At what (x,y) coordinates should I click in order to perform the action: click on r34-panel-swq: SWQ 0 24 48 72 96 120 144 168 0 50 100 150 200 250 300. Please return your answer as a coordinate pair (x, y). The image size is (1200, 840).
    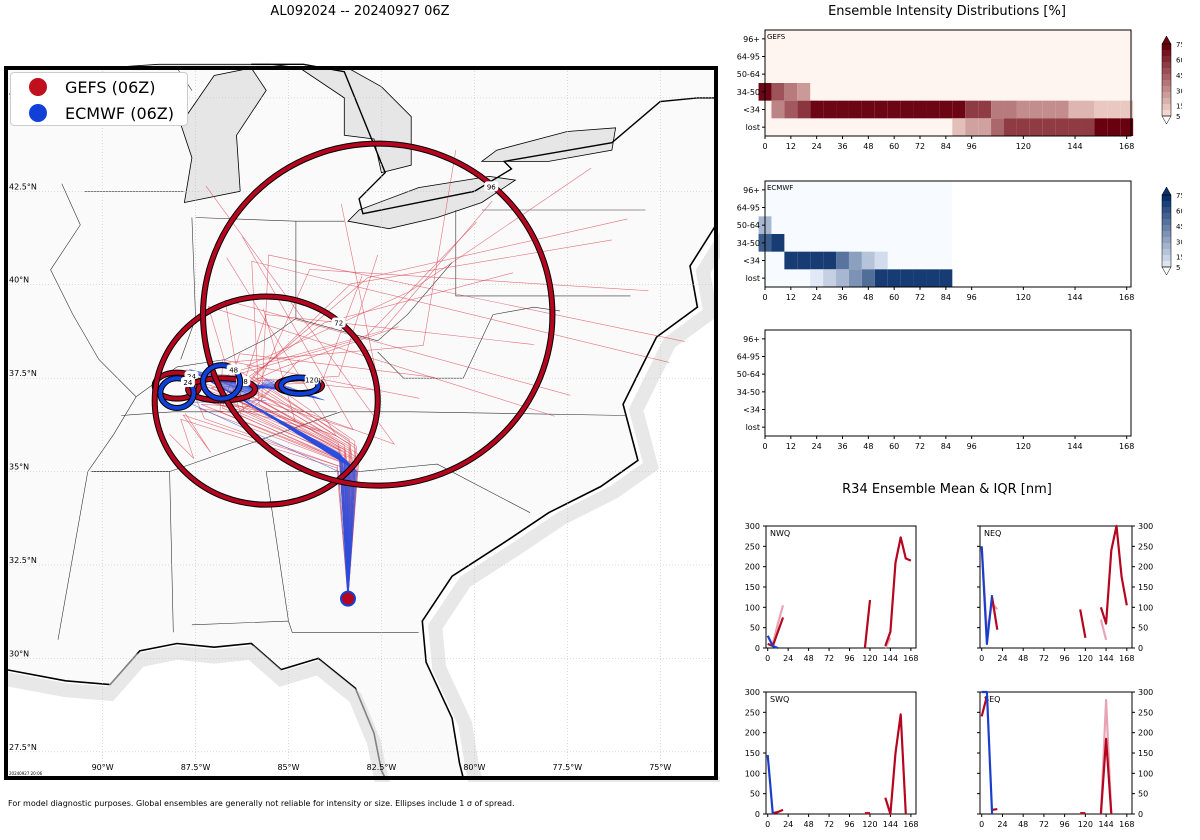
    Looking at the image, I should click on (832, 758).